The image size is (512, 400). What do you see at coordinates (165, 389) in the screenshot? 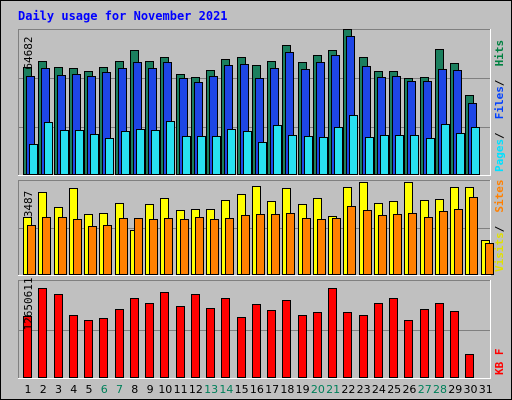
I see `x-tick-label: 10` at bounding box center [165, 389].